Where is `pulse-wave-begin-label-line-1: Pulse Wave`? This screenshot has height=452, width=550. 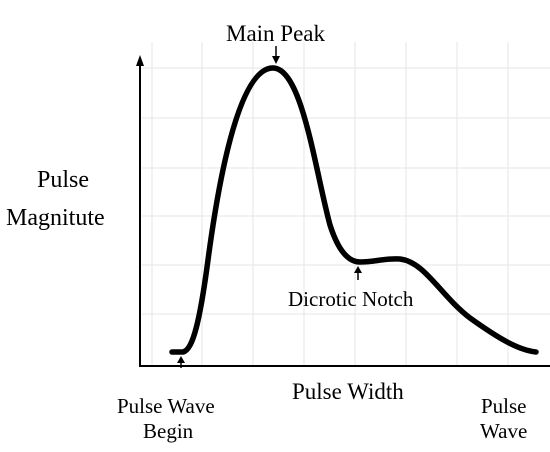
pulse-wave-begin-label-line-1: Pulse Wave is located at coordinates (166, 406).